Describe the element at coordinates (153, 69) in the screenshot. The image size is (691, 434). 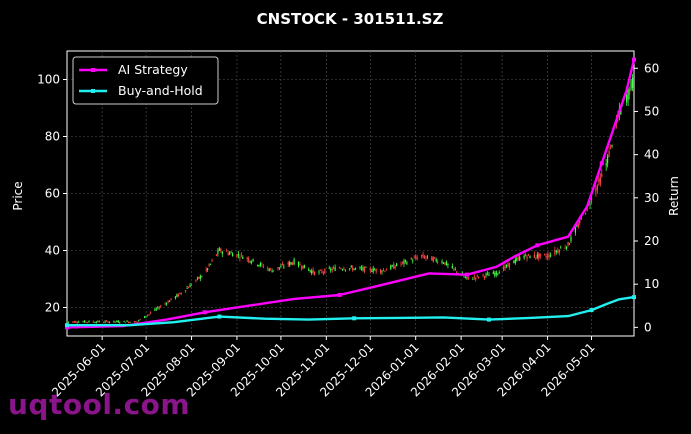
I see `legend-ai-label: AI Strategy` at that location.